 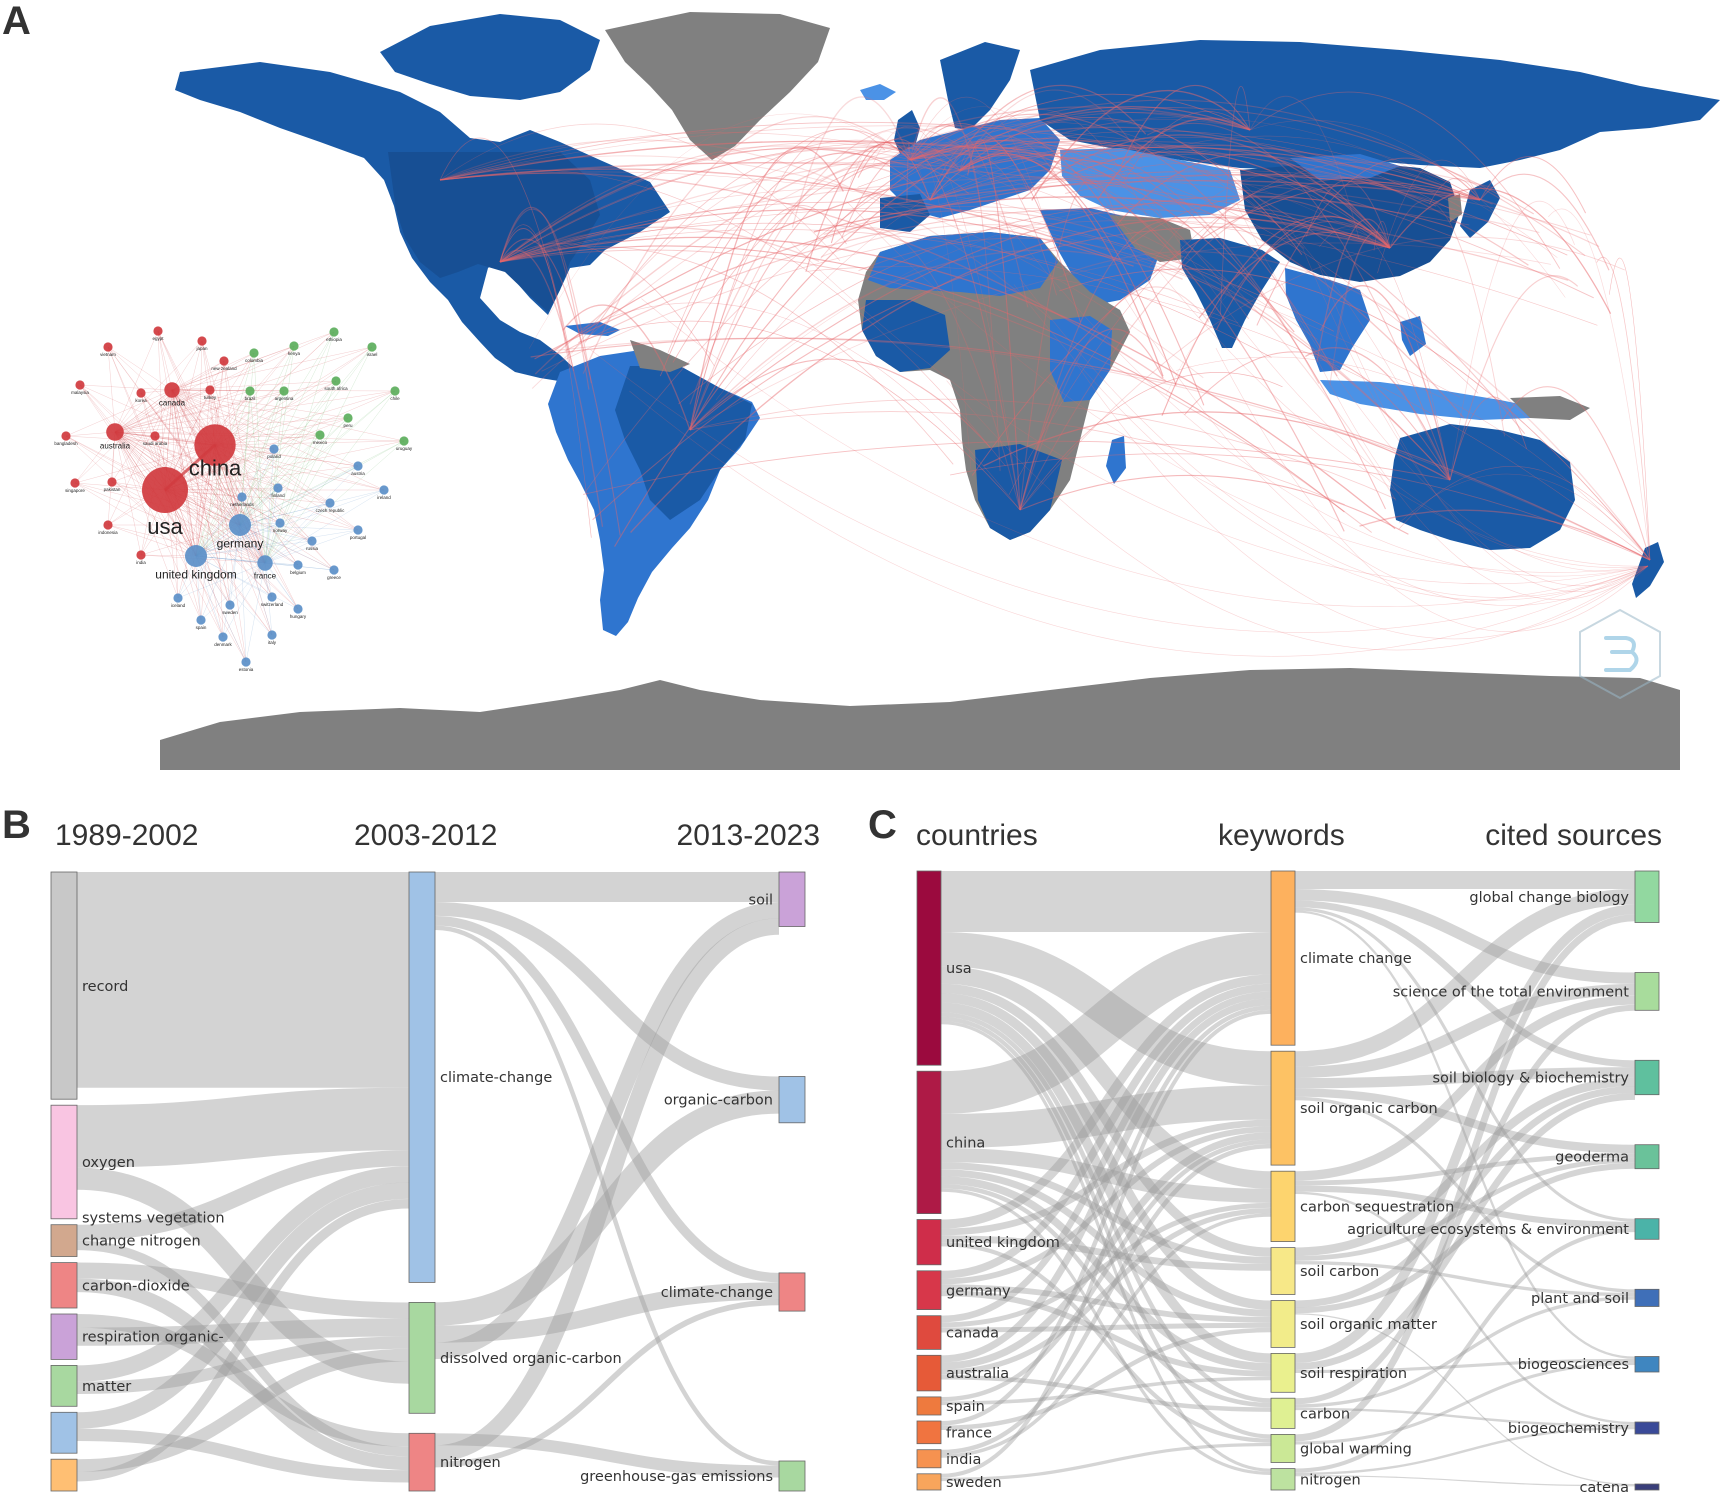 What do you see at coordinates (929, 968) in the screenshot?
I see `sankey-node-usa` at bounding box center [929, 968].